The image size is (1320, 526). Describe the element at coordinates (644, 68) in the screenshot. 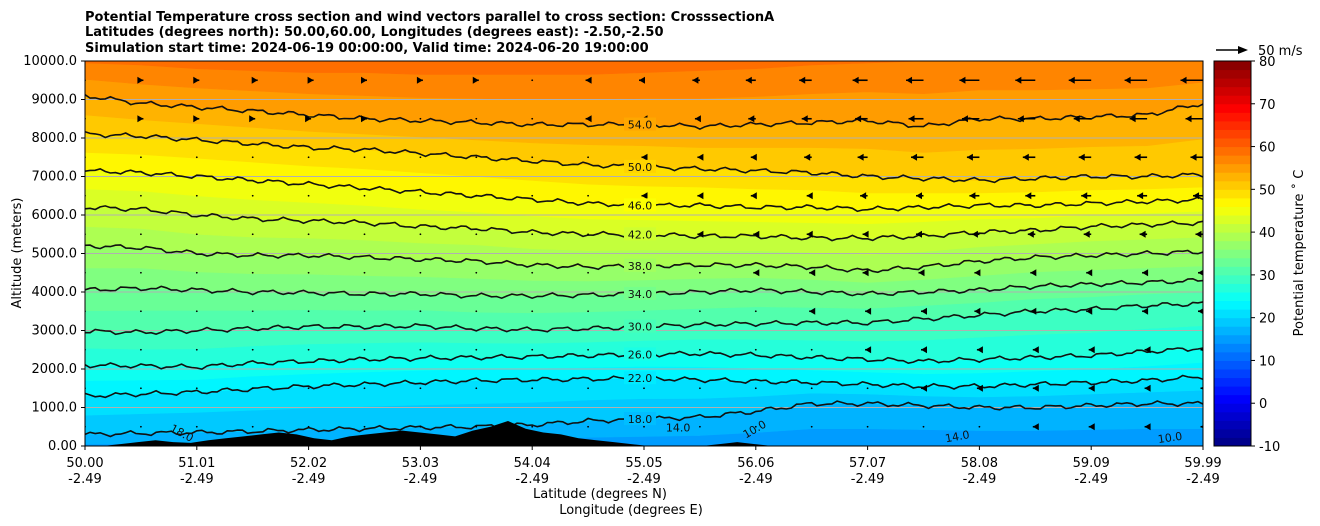

I see `temperature-band` at that location.